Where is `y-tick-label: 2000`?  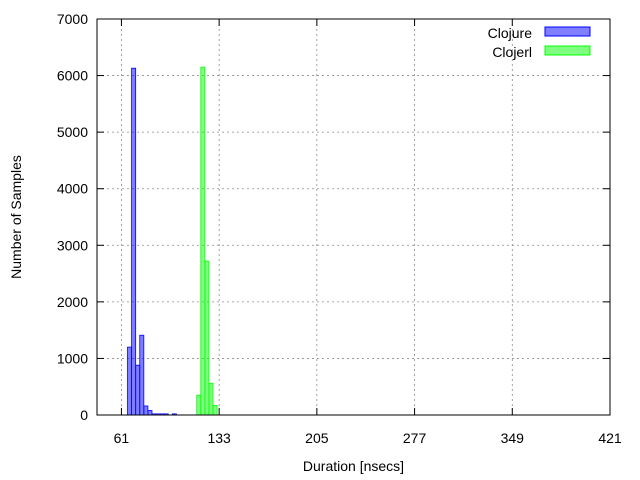 y-tick-label: 2000 is located at coordinates (72, 302).